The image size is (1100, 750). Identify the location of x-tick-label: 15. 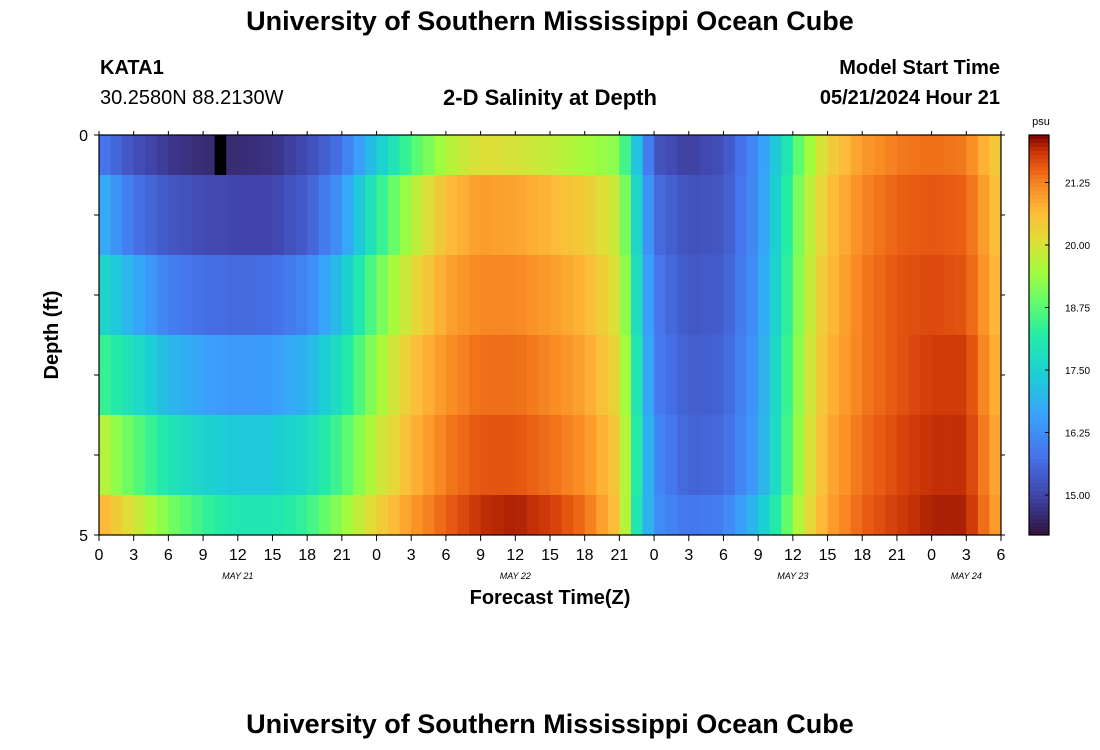
(273, 555).